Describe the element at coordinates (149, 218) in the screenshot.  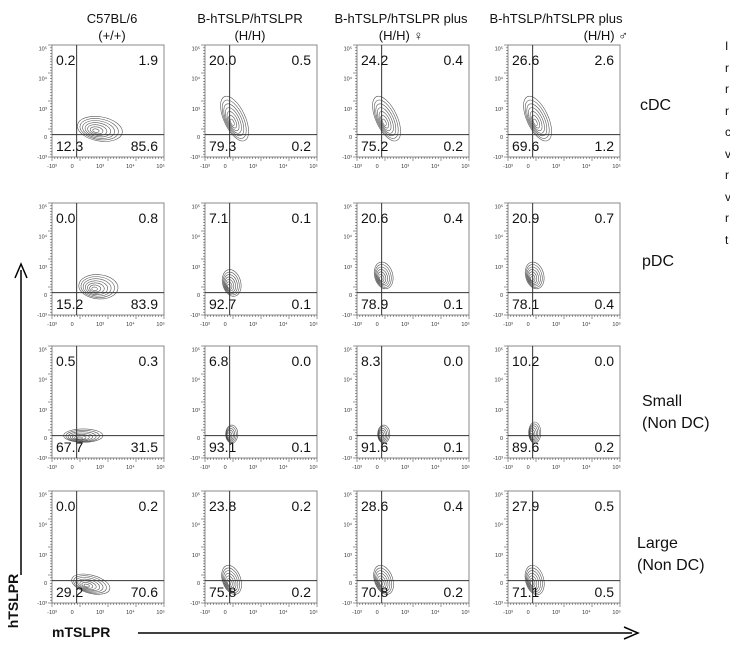
I see `quadrant-upper-right-value: 0.8` at that location.